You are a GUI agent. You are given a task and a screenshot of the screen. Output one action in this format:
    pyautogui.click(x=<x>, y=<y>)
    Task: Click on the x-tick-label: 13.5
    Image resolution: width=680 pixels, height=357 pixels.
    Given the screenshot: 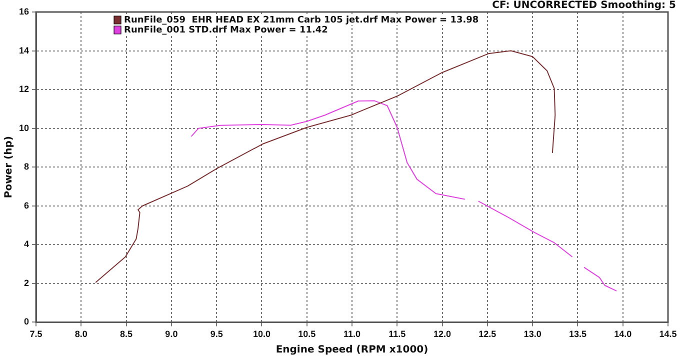 What is the action you would take?
    pyautogui.click(x=577, y=334)
    